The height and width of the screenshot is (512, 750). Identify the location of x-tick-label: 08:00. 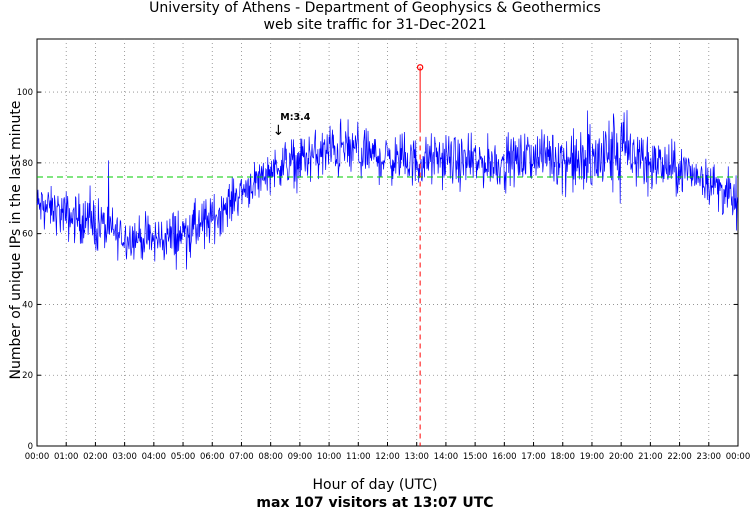
(270, 457).